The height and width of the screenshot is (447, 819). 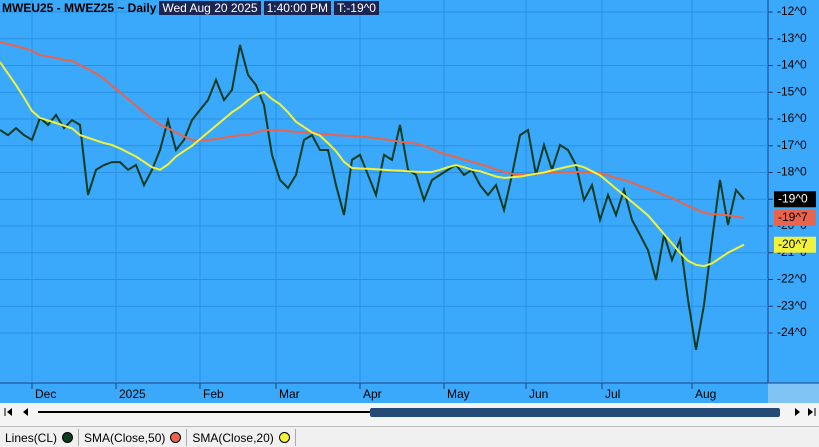 I want to click on scroll-buttons, so click(x=410, y=412).